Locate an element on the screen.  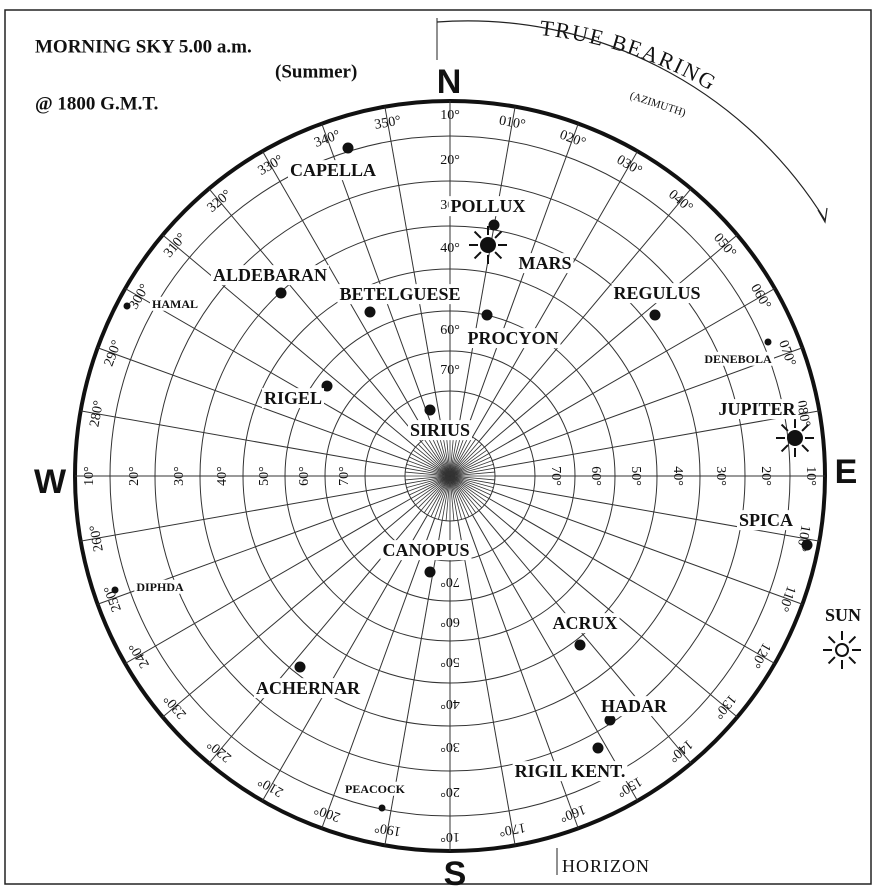
star-label: CAPELLA is located at coordinates (333, 170).